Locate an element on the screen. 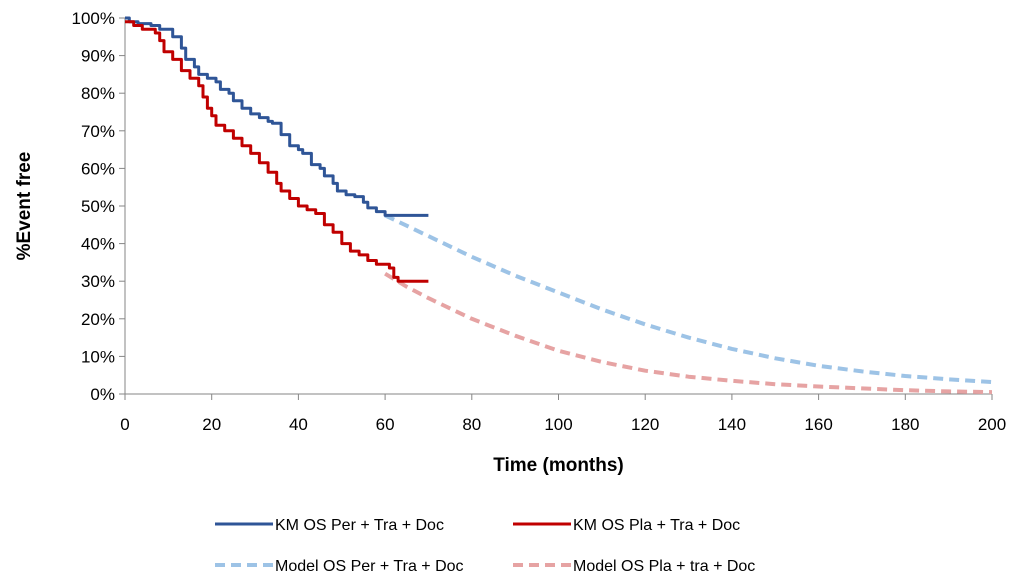 This screenshot has height=578, width=1027. x-tick-label: 160 is located at coordinates (818, 424).